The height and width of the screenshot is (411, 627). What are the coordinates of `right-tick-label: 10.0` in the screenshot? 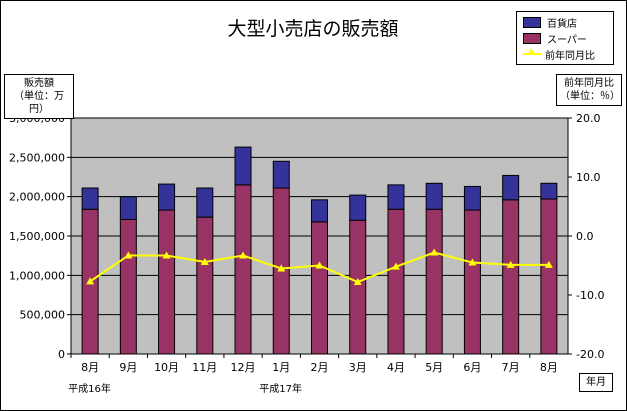 It's located at (588, 177).